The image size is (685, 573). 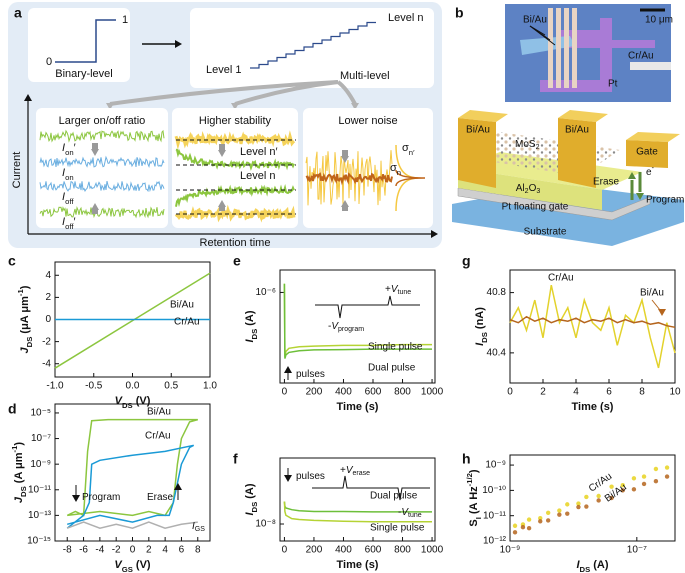 What do you see at coordinates (19, 472) in the screenshot?
I see `y-axis-label: JDS (A μm-1)` at bounding box center [19, 472].